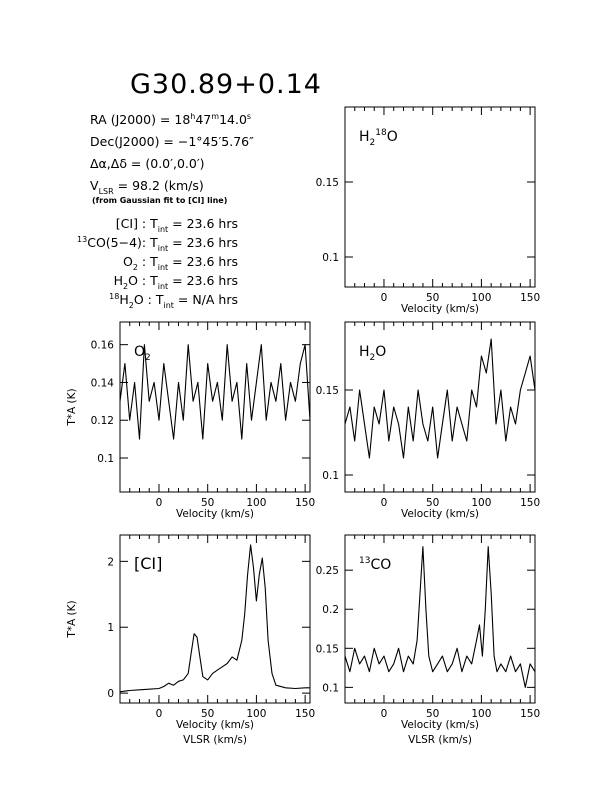 The image size is (612, 792). What do you see at coordinates (147, 163) in the screenshot?
I see `offset-line: Δα,Δδ = (0.0′,0.0′)` at bounding box center [147, 163].